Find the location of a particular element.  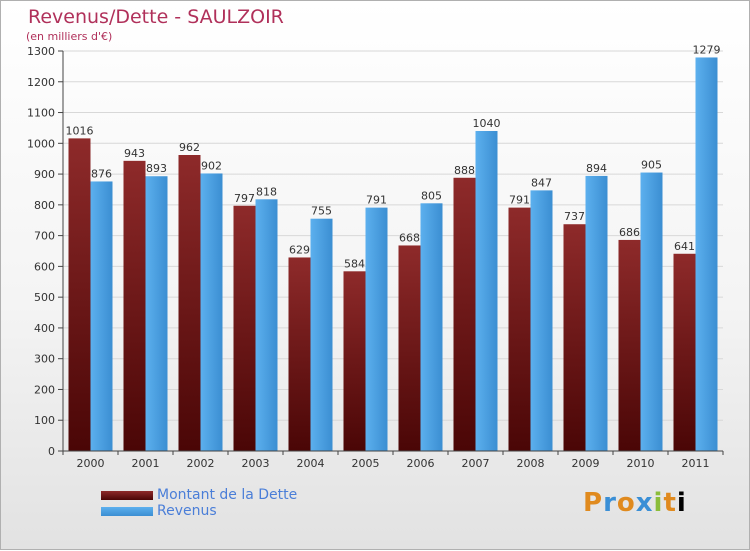

legend-item-revenus: Revenus is located at coordinates (199, 511).